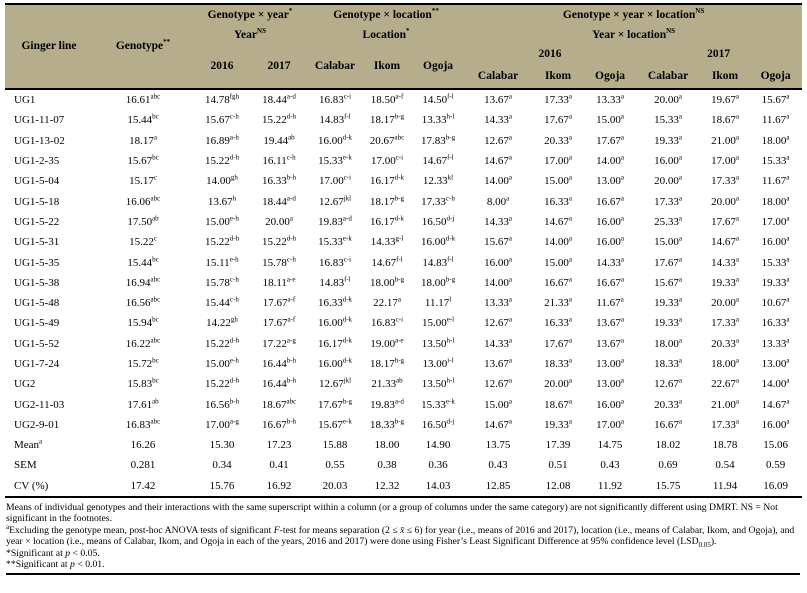 Image resolution: width=807 pixels, height=593 pixels. Describe the element at coordinates (222, 465) in the screenshot. I see `summary-value-cell: 0.34` at that location.